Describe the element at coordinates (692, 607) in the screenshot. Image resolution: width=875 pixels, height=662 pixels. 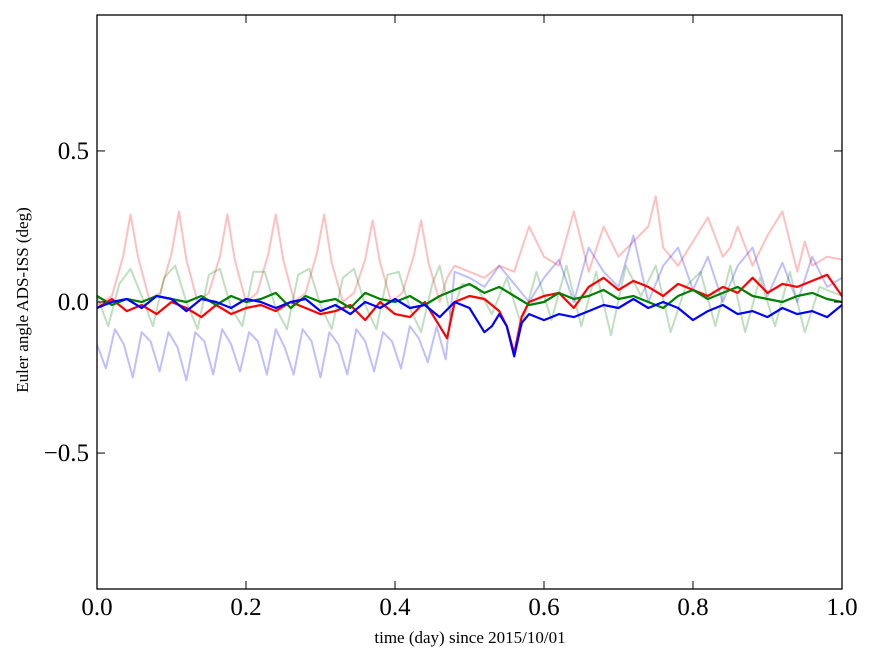
I see `x-tick-label: 0.8` at that location.